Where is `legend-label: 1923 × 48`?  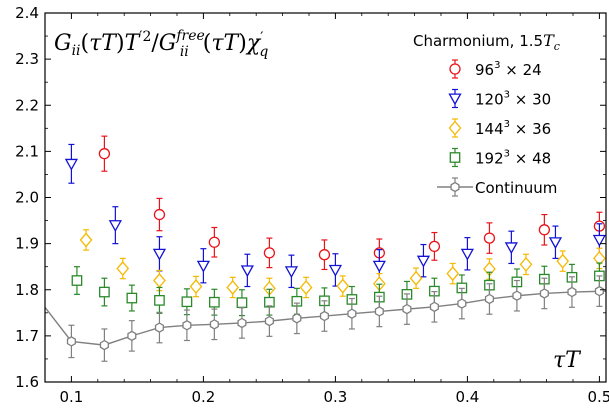
legend-label: 1923 × 48 is located at coordinates (513, 158).